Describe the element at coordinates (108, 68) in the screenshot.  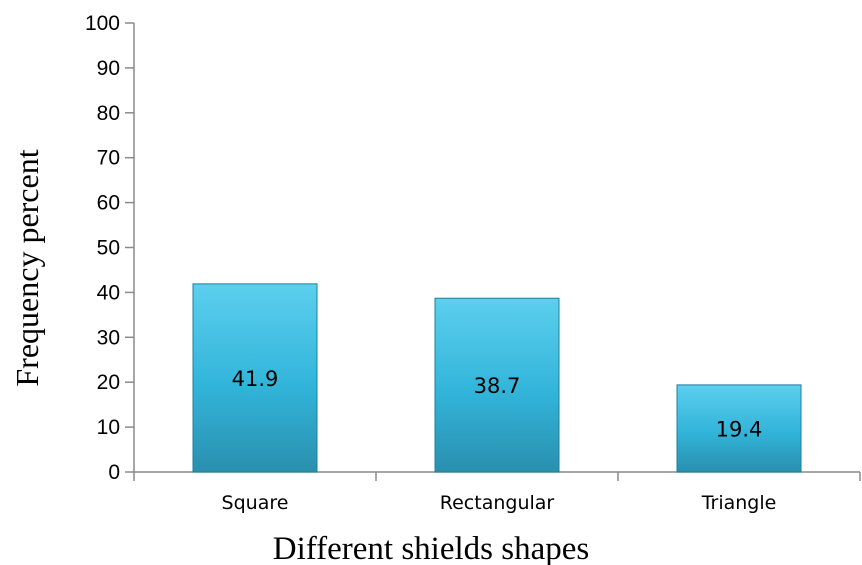
I see `y-tick-label: 90` at that location.